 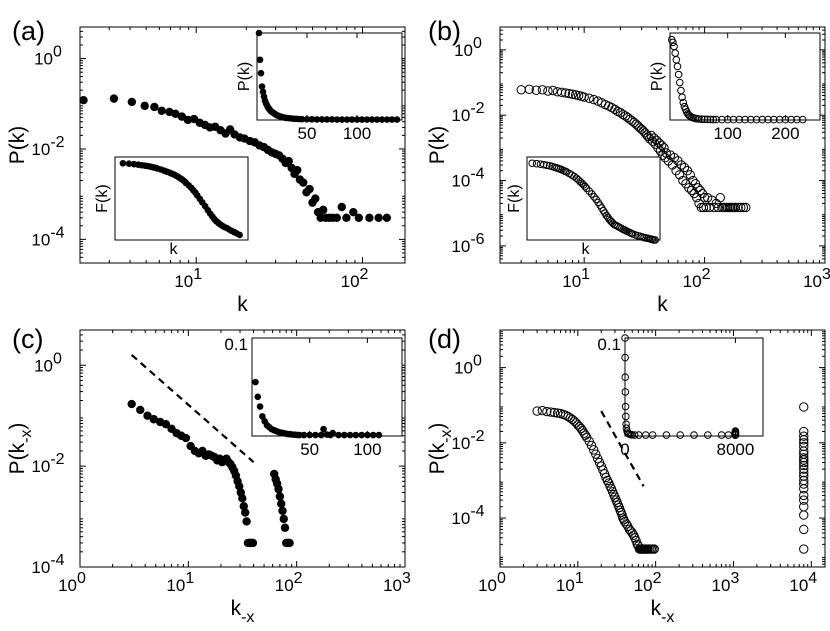 I want to click on inset-y-label: P(k), so click(x=657, y=76).